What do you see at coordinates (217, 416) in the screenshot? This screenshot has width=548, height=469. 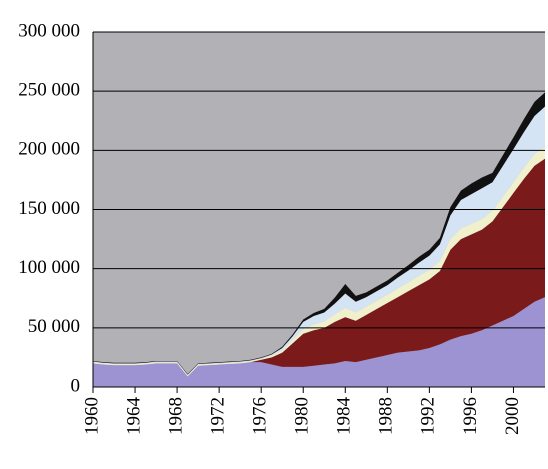 I see `x-tick-label: 1972` at bounding box center [217, 416].